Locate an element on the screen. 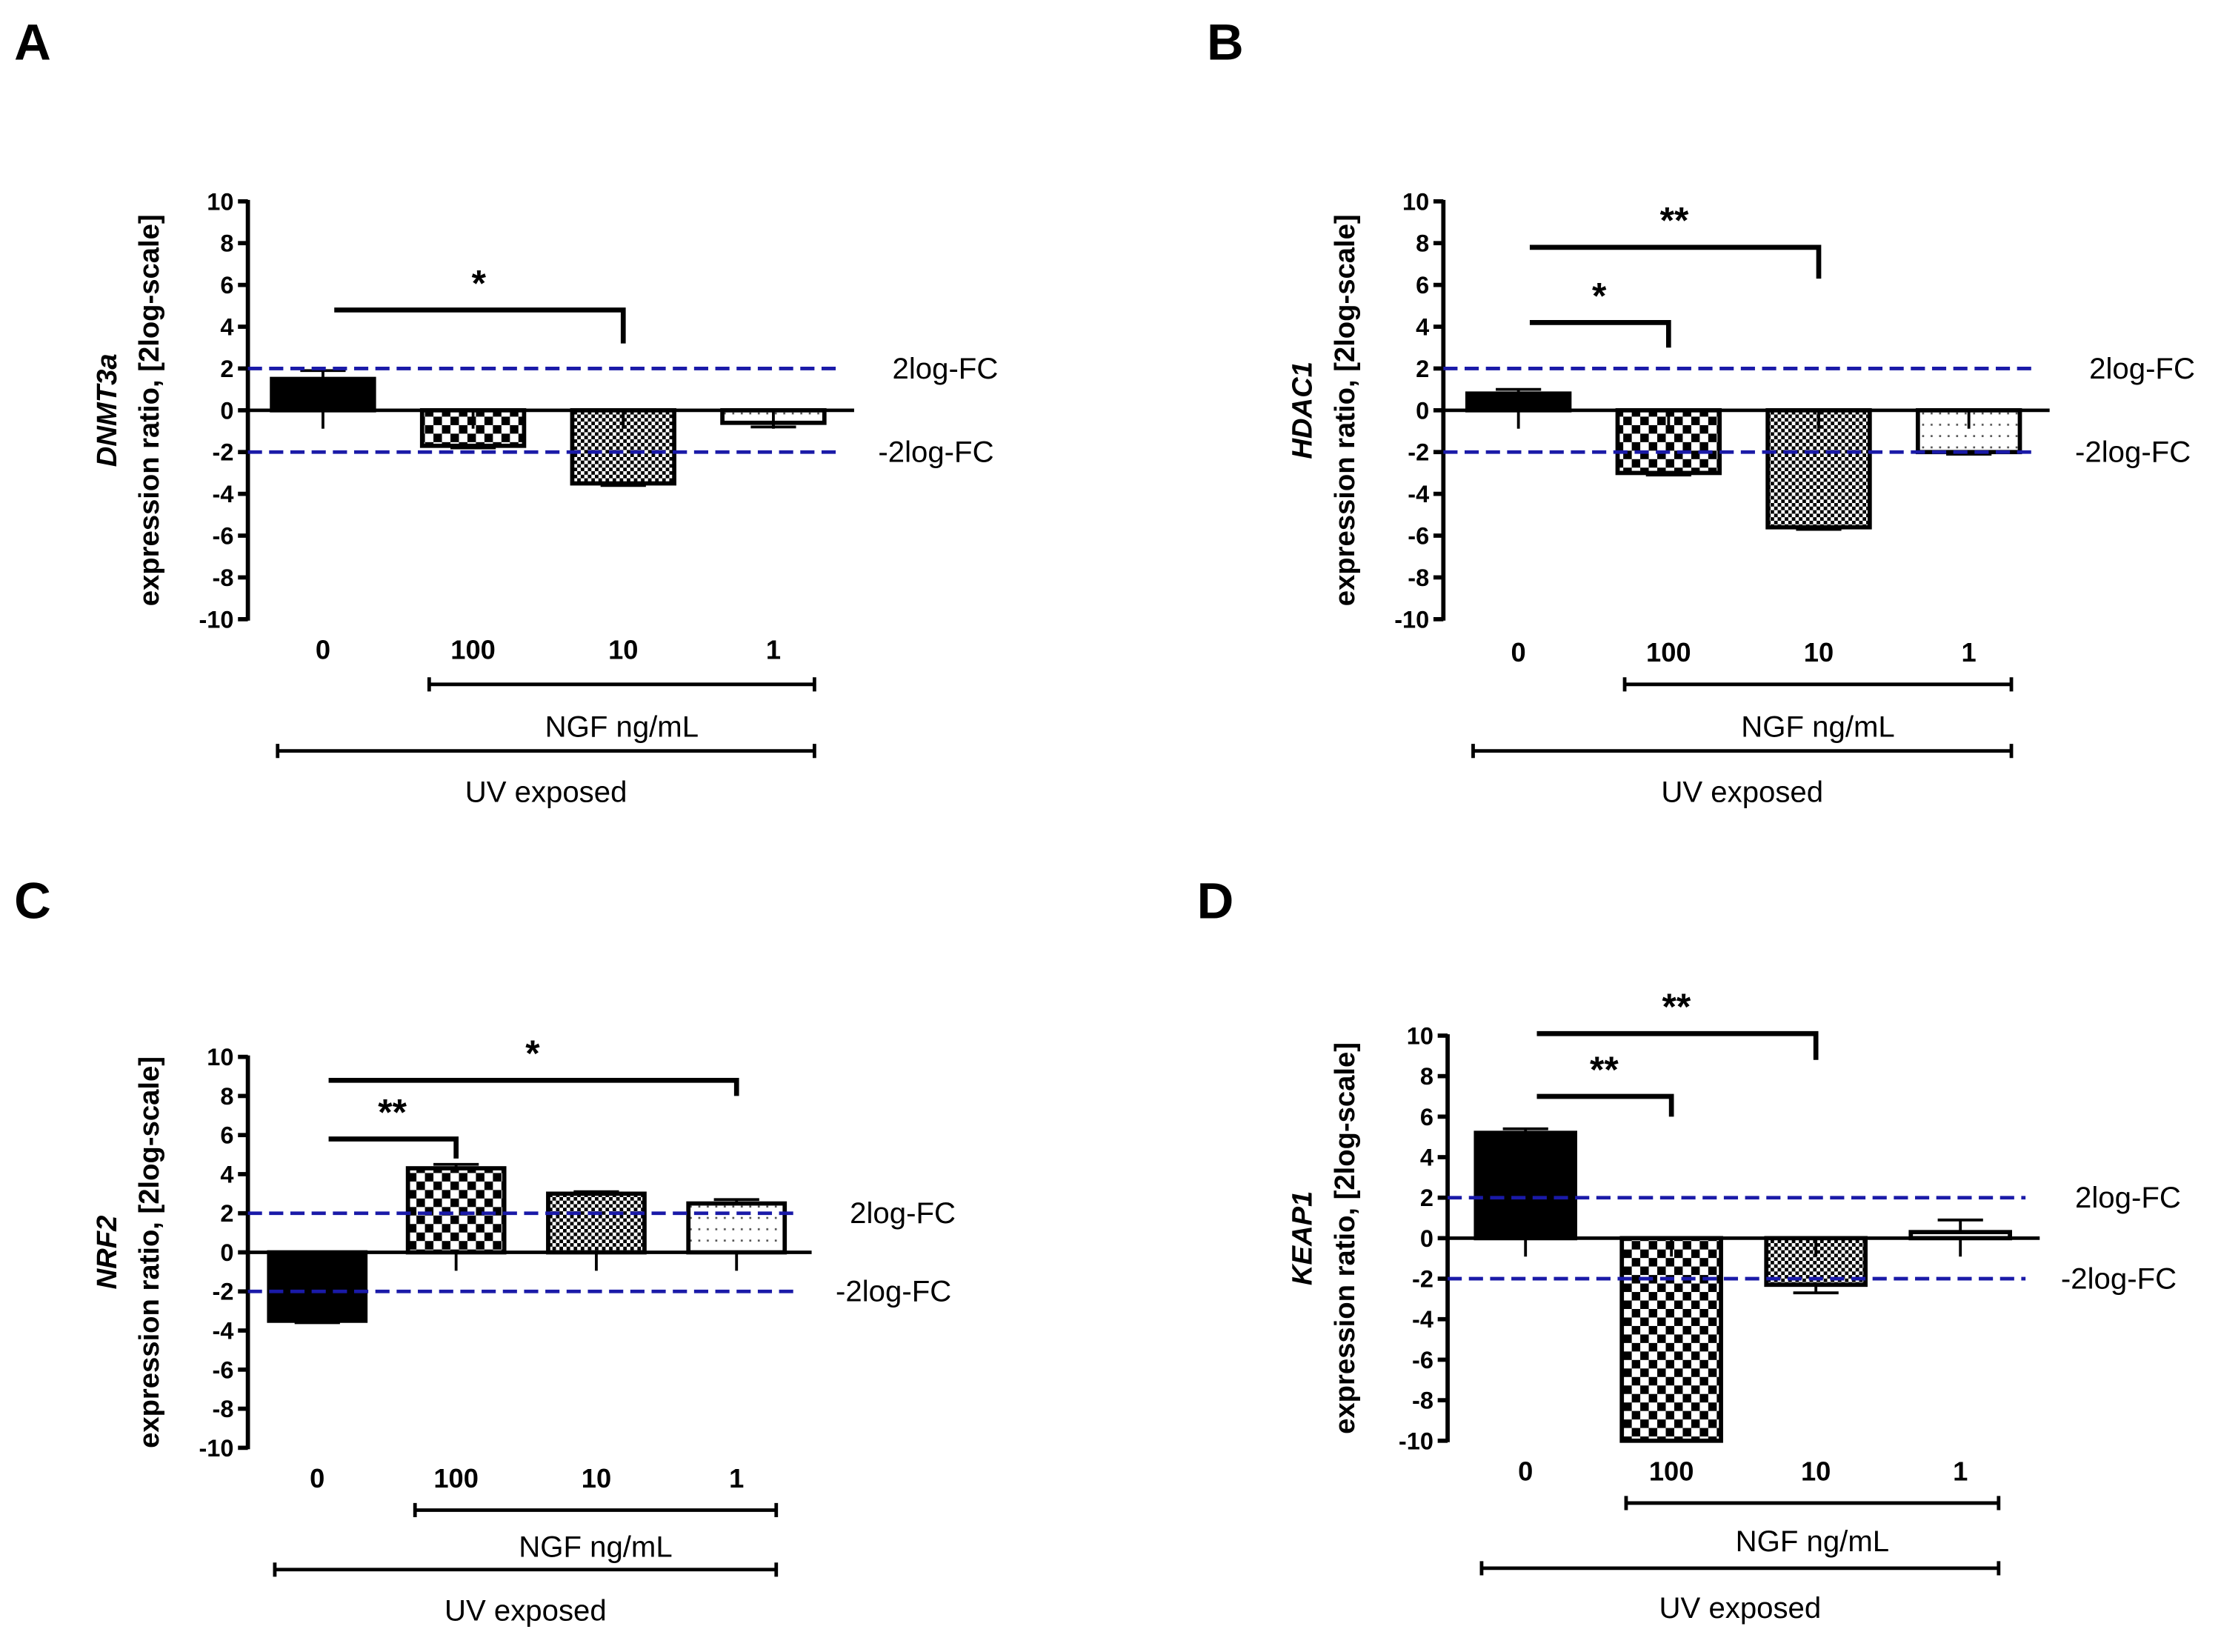  y-axis-gene-label: NRF2 is located at coordinates (107, 1253).